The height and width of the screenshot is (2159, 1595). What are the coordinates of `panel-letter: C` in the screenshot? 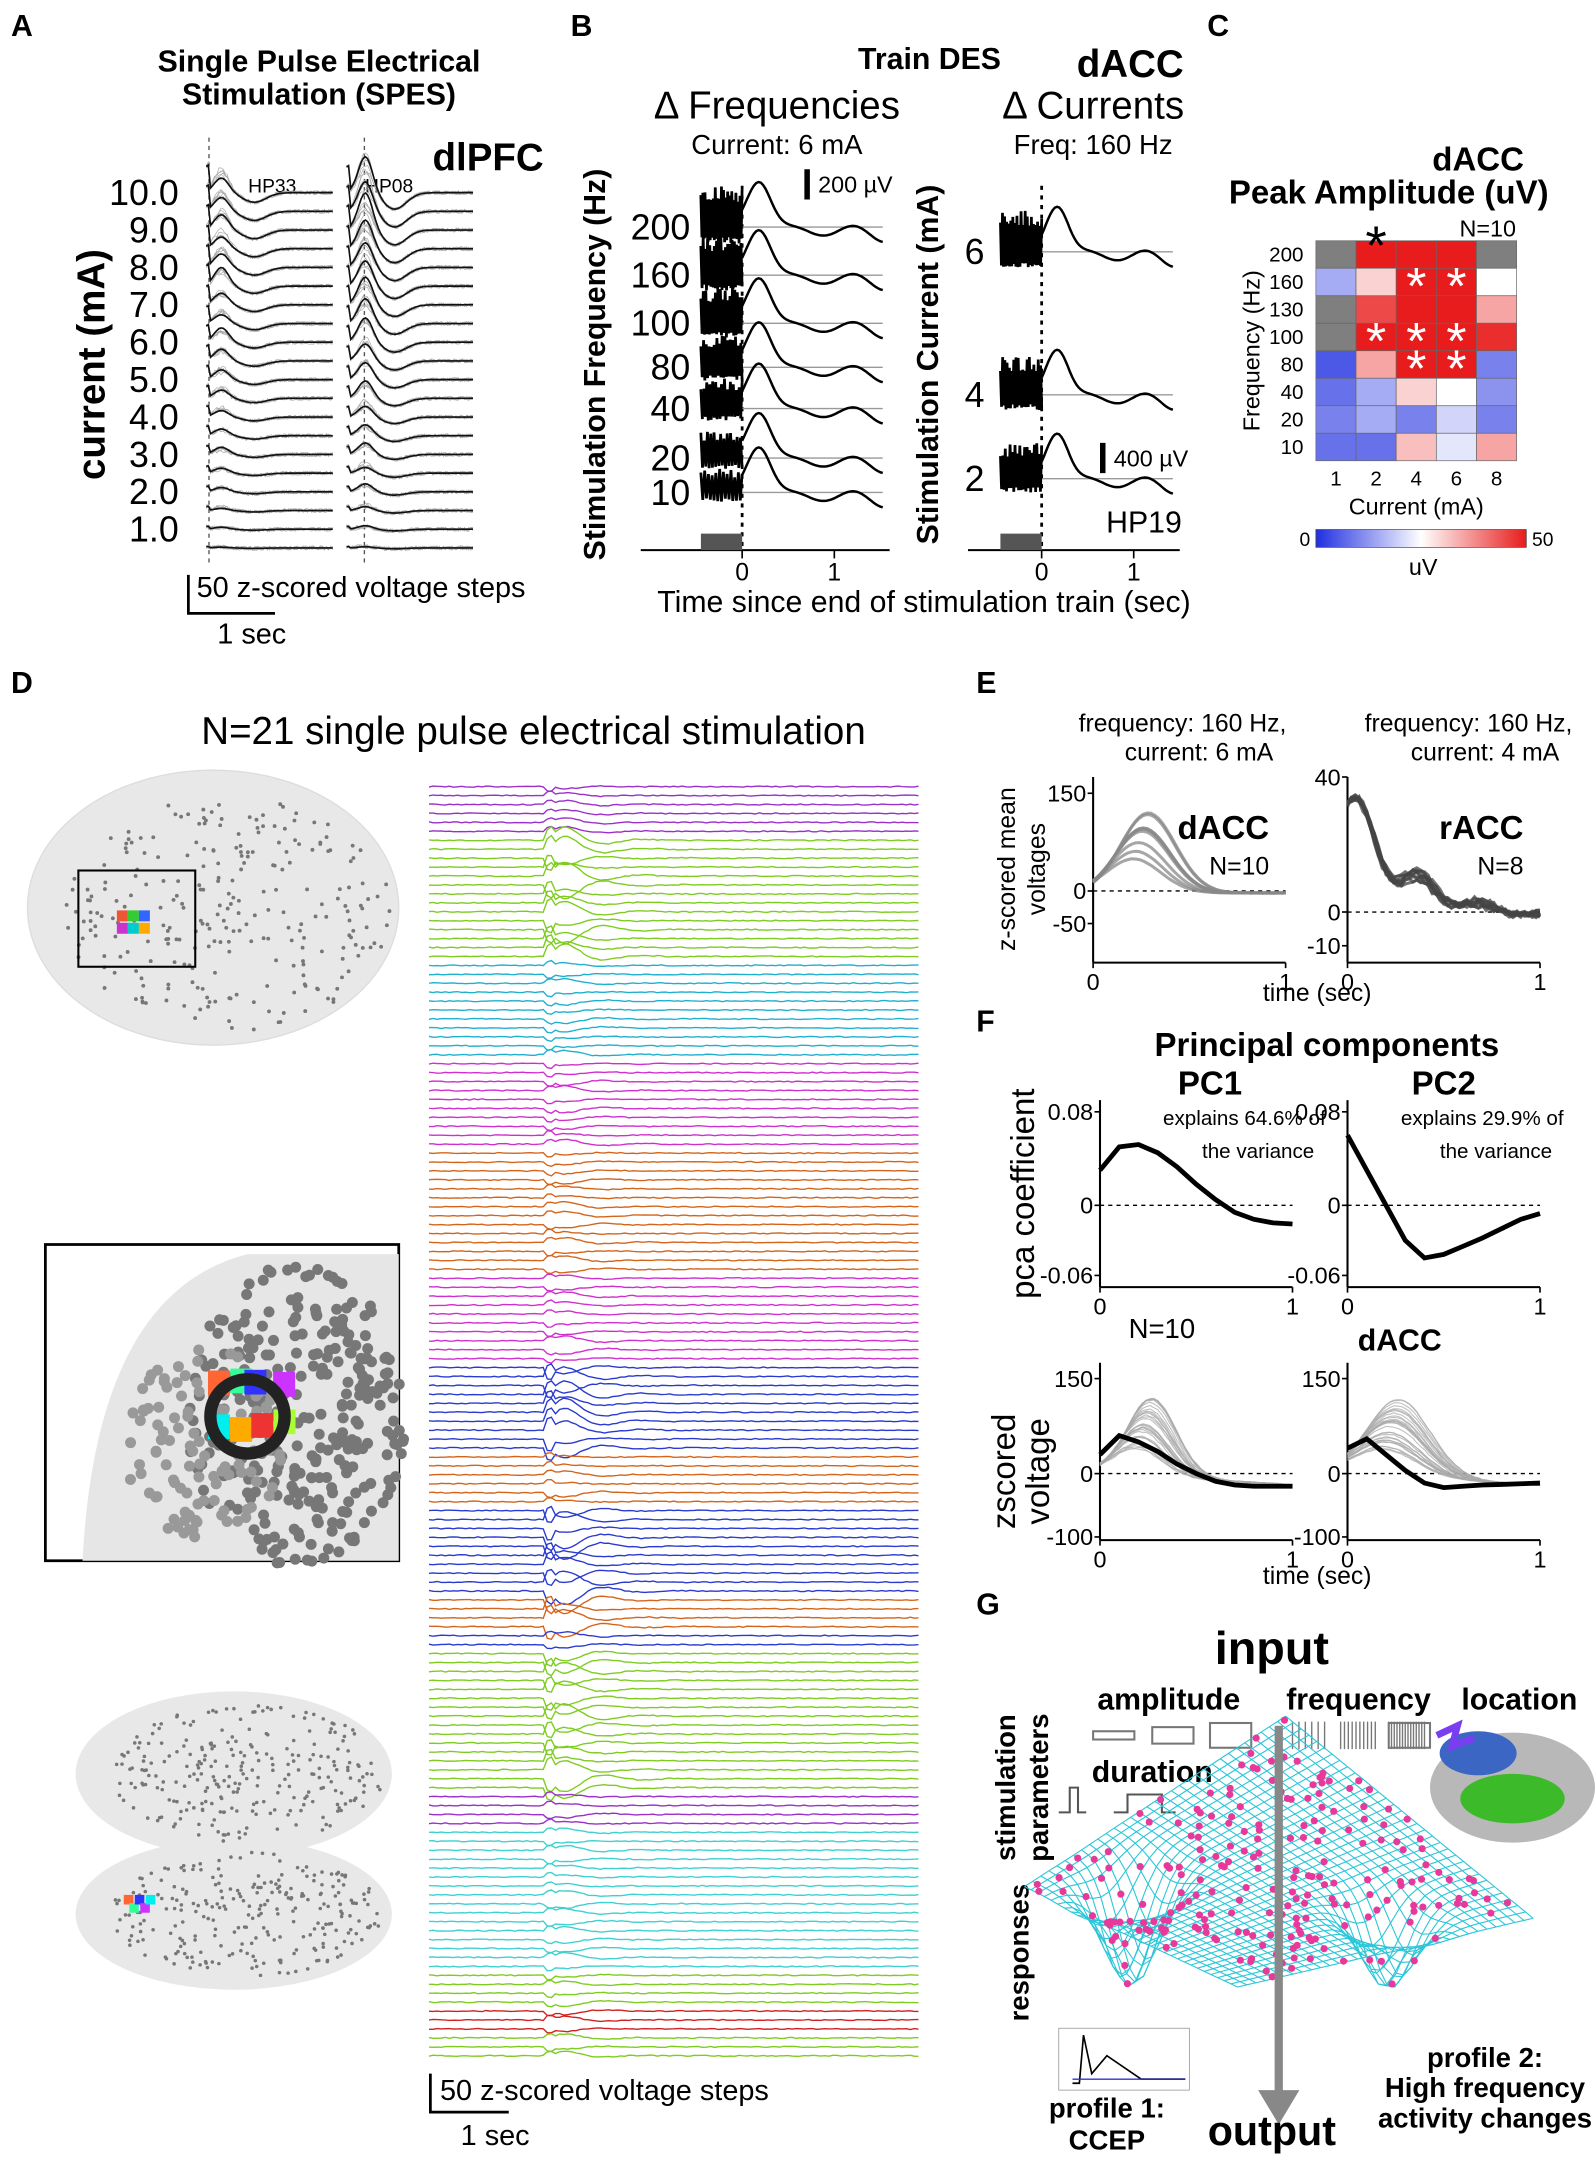 It's located at (1218, 26).